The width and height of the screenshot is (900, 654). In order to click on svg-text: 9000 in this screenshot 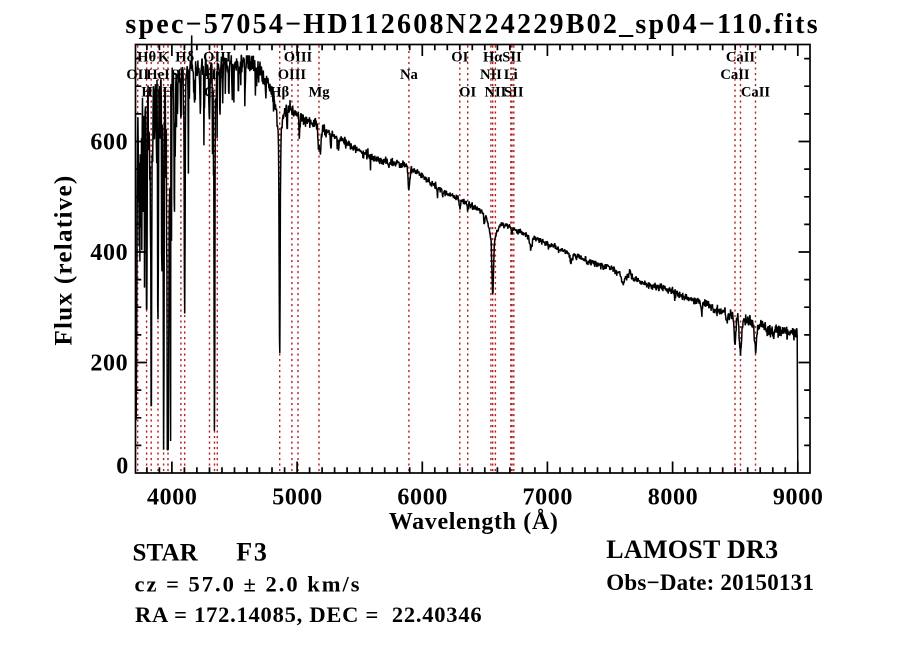, I will do `click(798, 498)`.